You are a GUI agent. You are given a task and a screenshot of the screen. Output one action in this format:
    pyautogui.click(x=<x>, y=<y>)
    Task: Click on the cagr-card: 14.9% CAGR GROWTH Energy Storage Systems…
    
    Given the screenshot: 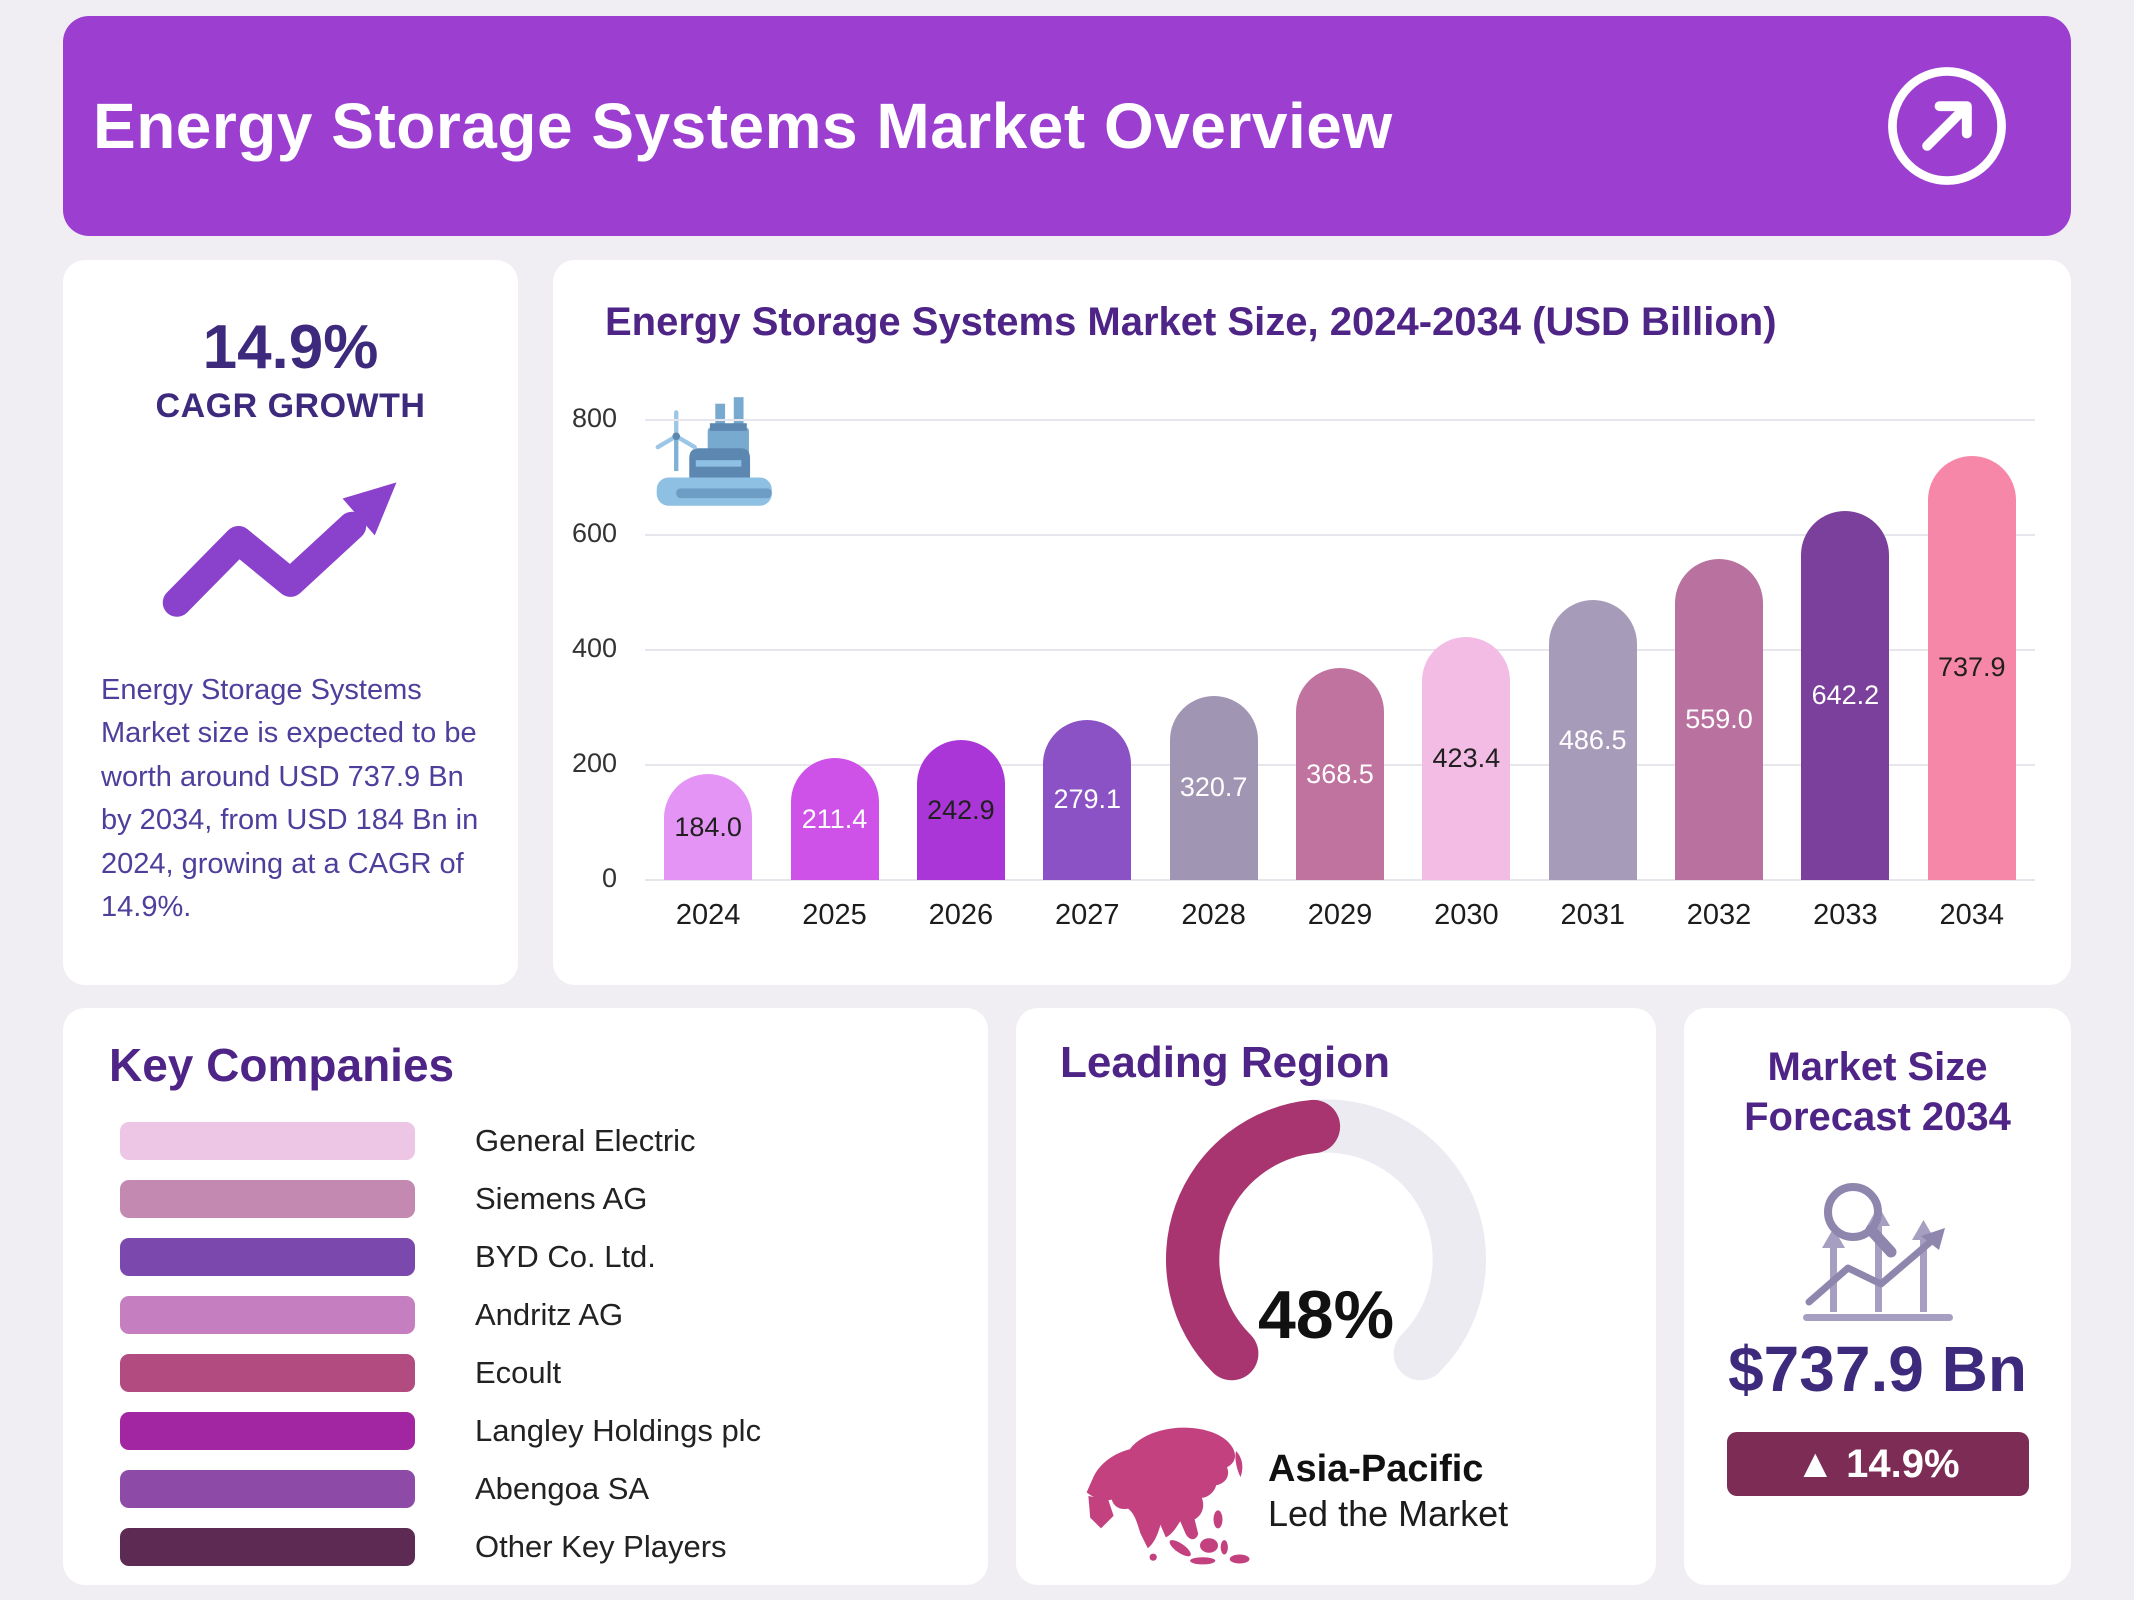 What is the action you would take?
    pyautogui.click(x=290, y=622)
    